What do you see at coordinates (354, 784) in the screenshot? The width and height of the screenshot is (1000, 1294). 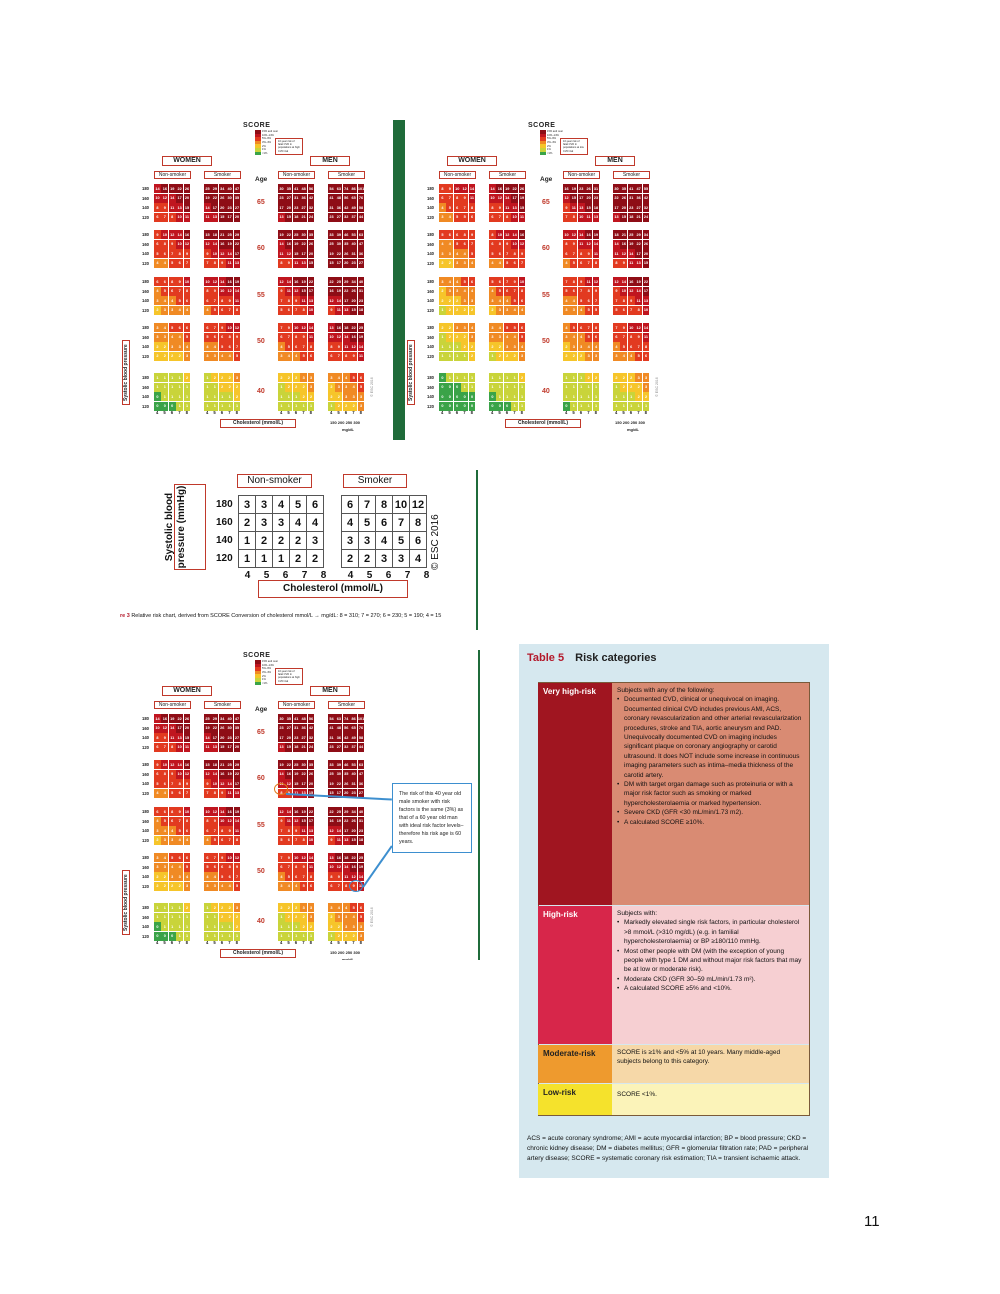 I see `risk-cell: 31` at bounding box center [354, 784].